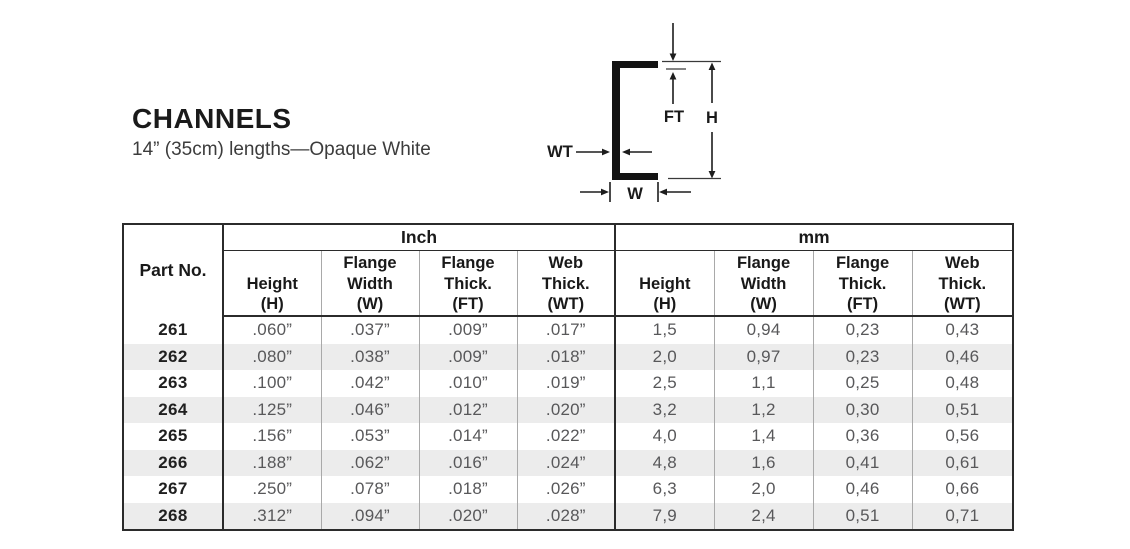 This screenshot has height=549, width=1130. Describe the element at coordinates (173, 409) in the screenshot. I see `part-no-cell: 264` at that location.